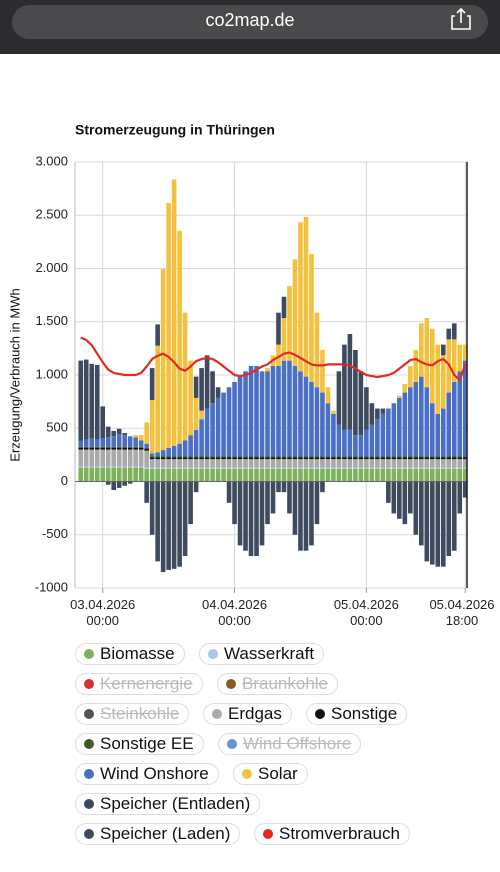 The image size is (500, 872). I want to click on legend-item: Wasserkraft, so click(262, 654).